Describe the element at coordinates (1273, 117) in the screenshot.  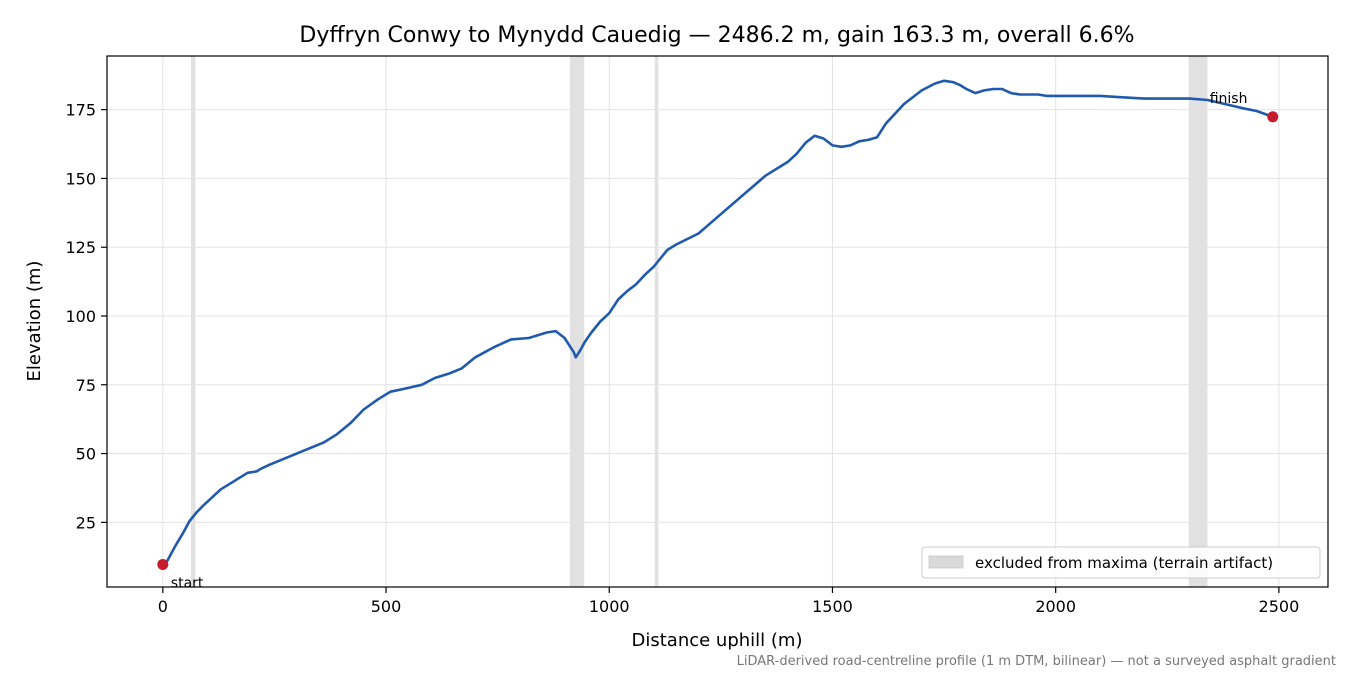
I see `finish-marker` at that location.